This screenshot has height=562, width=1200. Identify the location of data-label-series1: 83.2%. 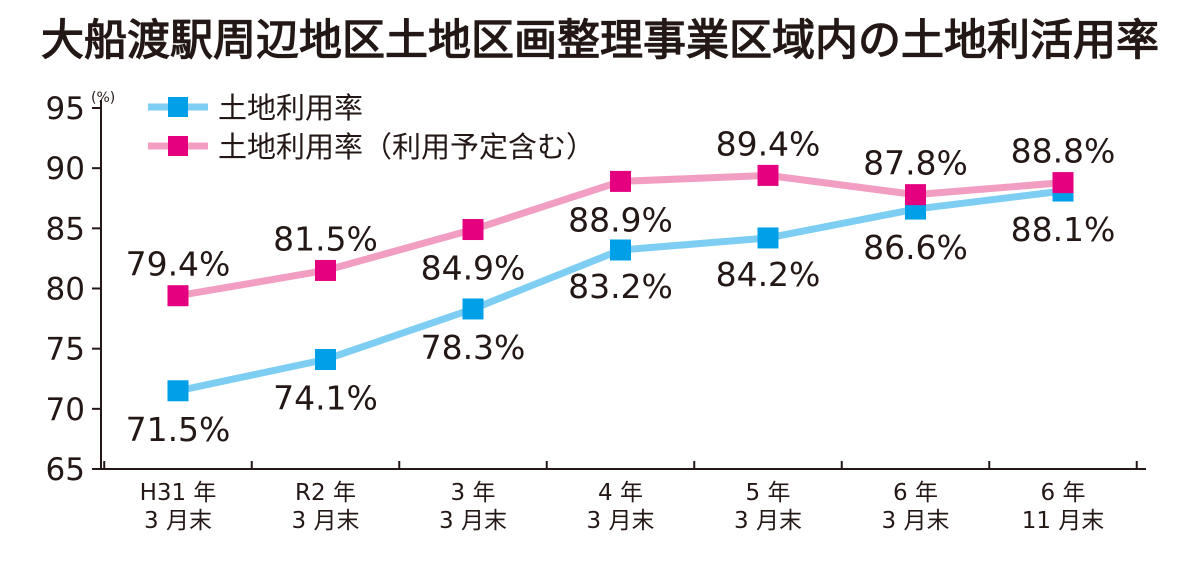
(620, 286).